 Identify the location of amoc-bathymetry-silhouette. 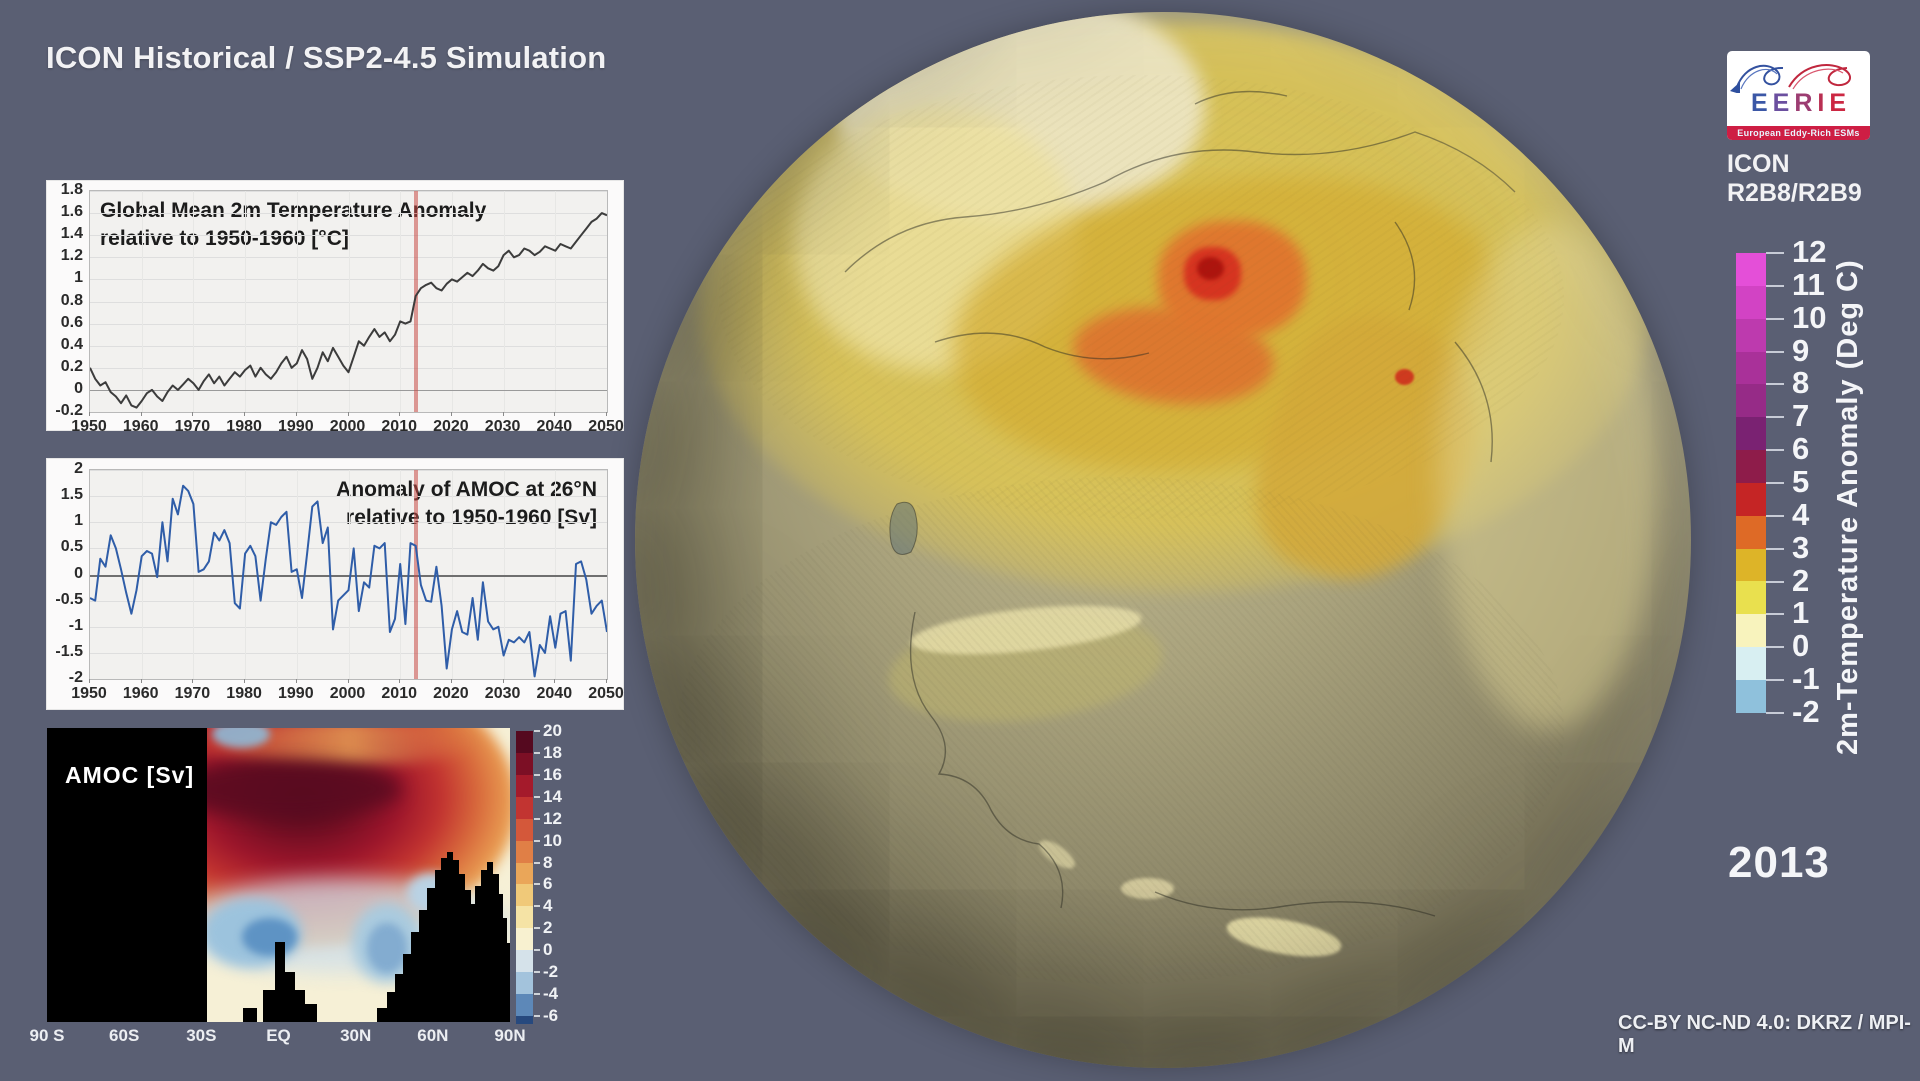
(376, 937).